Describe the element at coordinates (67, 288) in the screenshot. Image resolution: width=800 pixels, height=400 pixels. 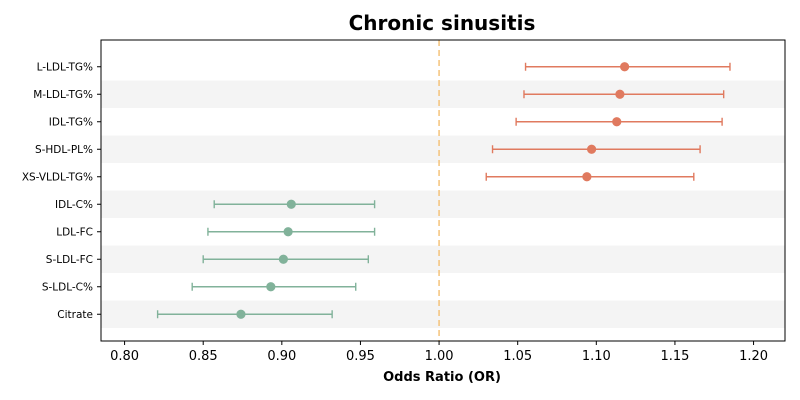
I see `y-tick-label: S-LDL-C%` at that location.